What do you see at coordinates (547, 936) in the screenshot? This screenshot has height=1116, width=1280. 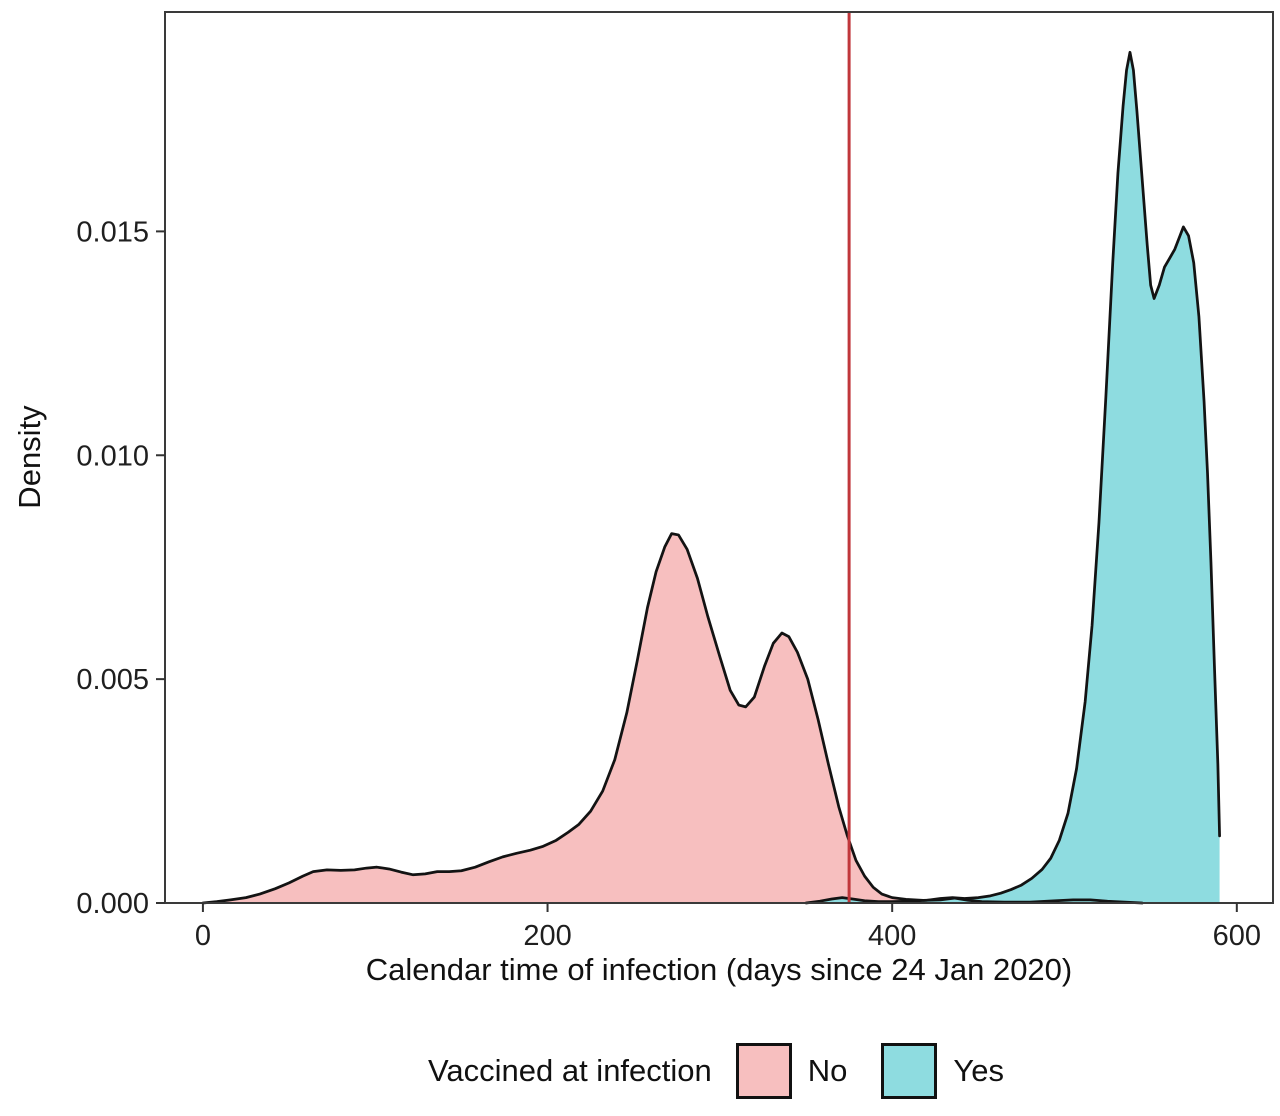 I see `x-tick-label: 200` at bounding box center [547, 936].